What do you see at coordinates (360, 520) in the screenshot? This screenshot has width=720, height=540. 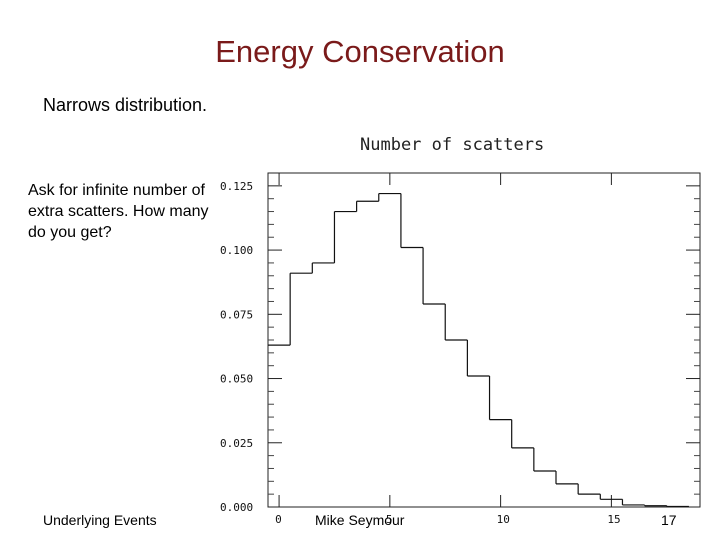 I see `footer-author: Mike Seymour` at bounding box center [360, 520].